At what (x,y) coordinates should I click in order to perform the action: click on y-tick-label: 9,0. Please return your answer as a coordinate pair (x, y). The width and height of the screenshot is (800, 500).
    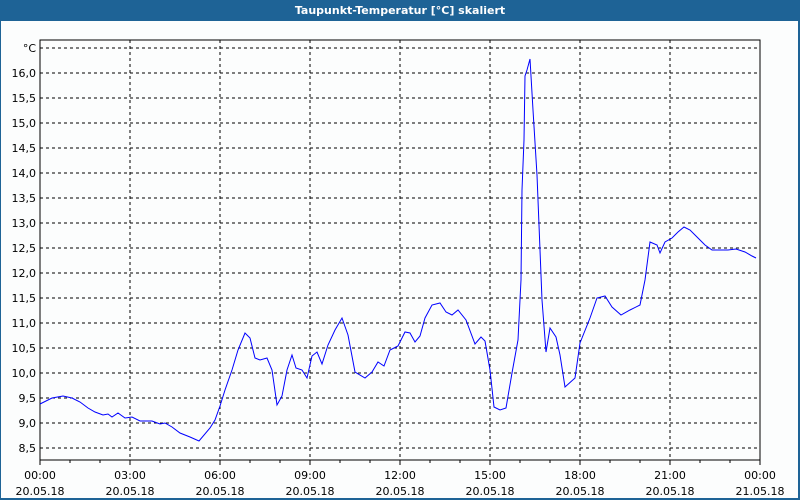
    Looking at the image, I should click on (28, 423).